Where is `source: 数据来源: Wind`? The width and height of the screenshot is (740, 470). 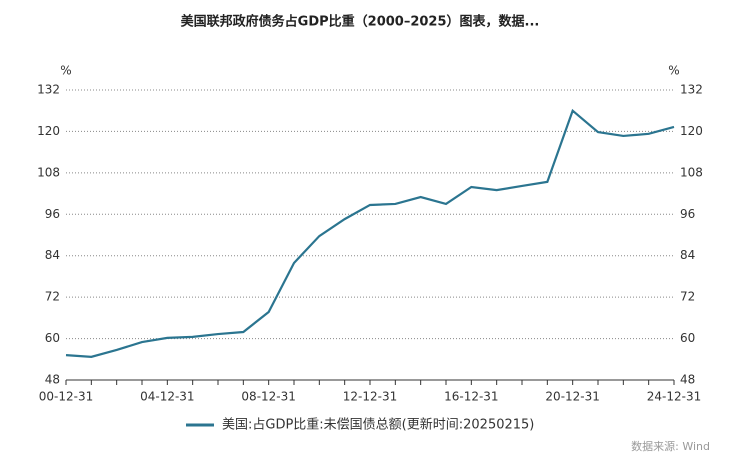 source: 数据来源: Wind is located at coordinates (670, 446).